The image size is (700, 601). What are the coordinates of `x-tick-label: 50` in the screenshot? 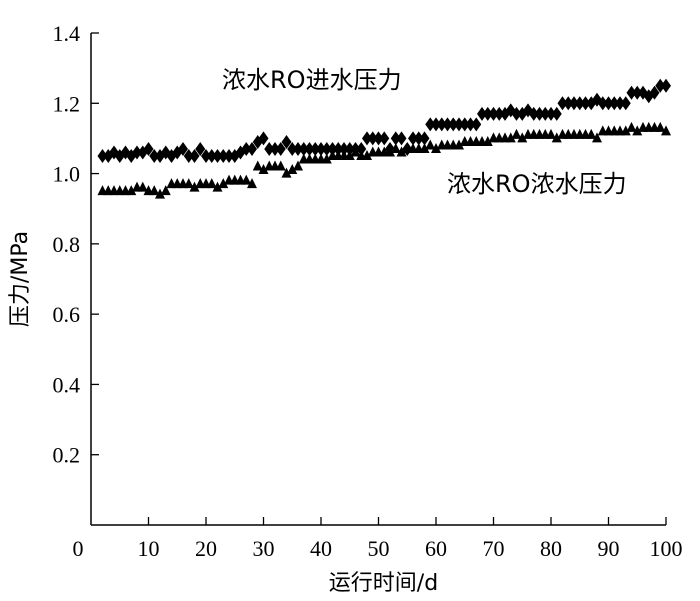 It's located at (379, 548).